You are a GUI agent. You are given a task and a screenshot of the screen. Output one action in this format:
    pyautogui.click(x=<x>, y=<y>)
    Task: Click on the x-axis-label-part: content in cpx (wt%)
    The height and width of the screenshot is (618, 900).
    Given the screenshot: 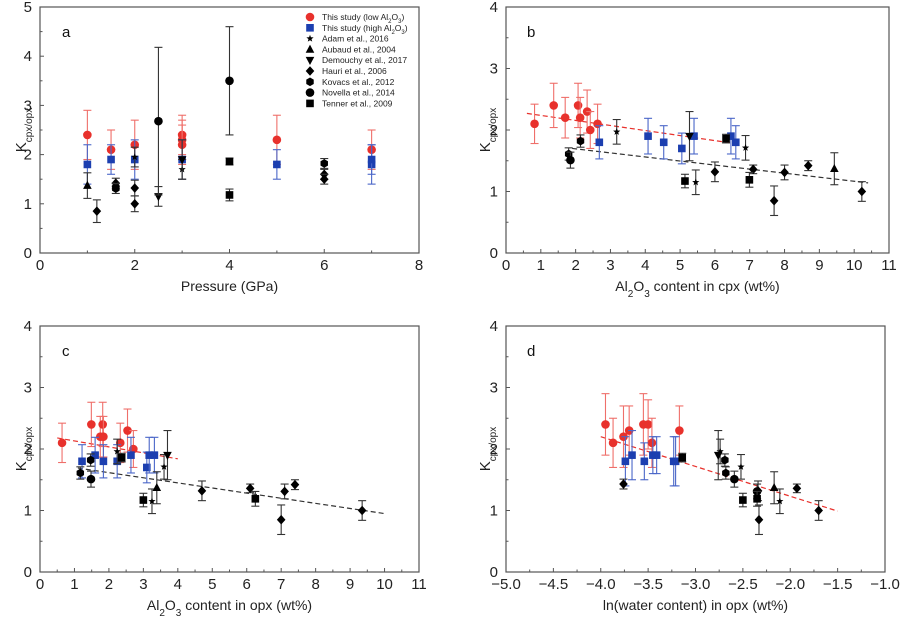 What is the action you would take?
    pyautogui.click(x=715, y=286)
    